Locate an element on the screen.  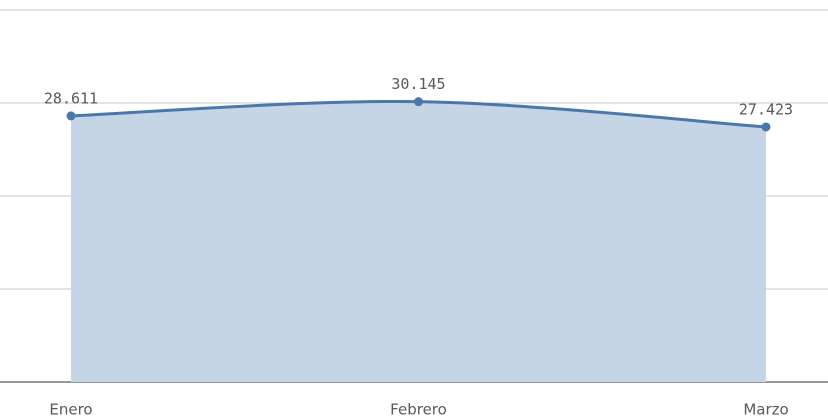
data-label: 30.145 is located at coordinates (418, 84).